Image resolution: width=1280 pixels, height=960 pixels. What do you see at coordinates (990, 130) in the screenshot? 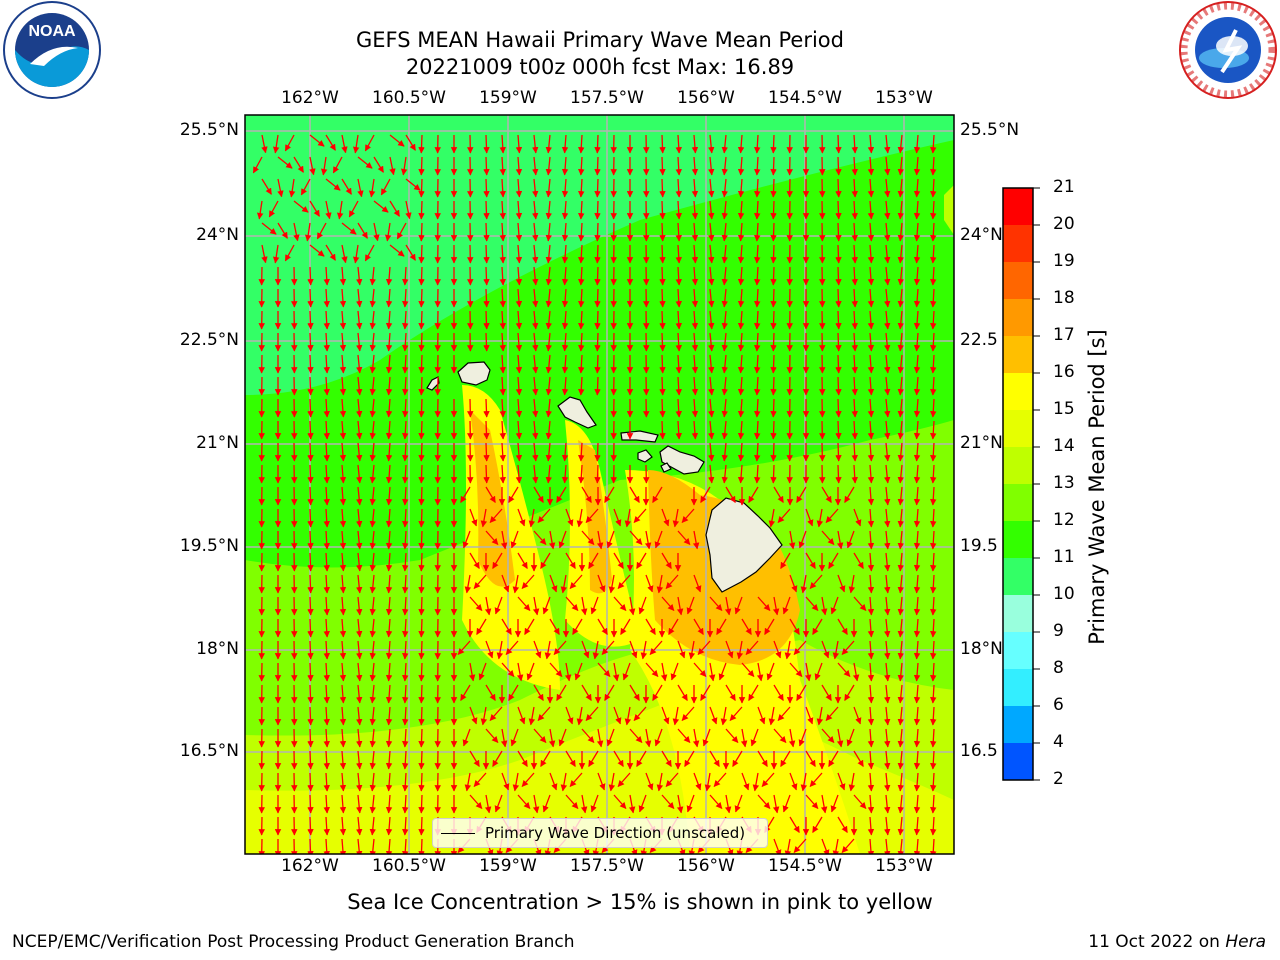
I see `lat-label-right: 25.5°N` at bounding box center [990, 130].